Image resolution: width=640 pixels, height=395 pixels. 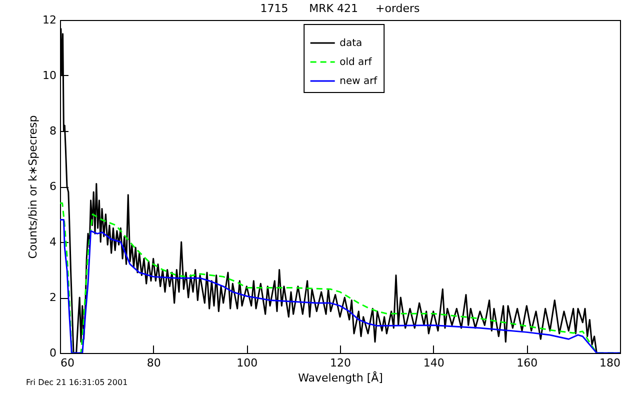 I want to click on y-tick-label: 0, so click(x=53, y=353).